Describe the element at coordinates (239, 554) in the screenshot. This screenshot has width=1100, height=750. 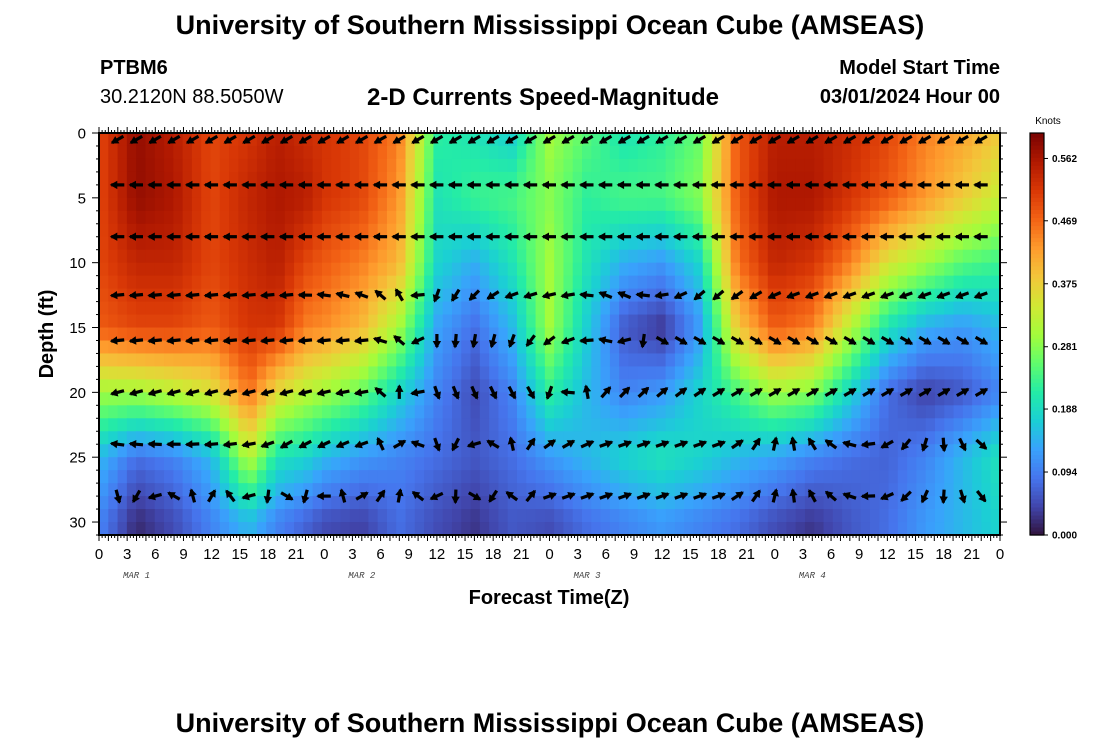
I see `x-tick-label: 15` at that location.